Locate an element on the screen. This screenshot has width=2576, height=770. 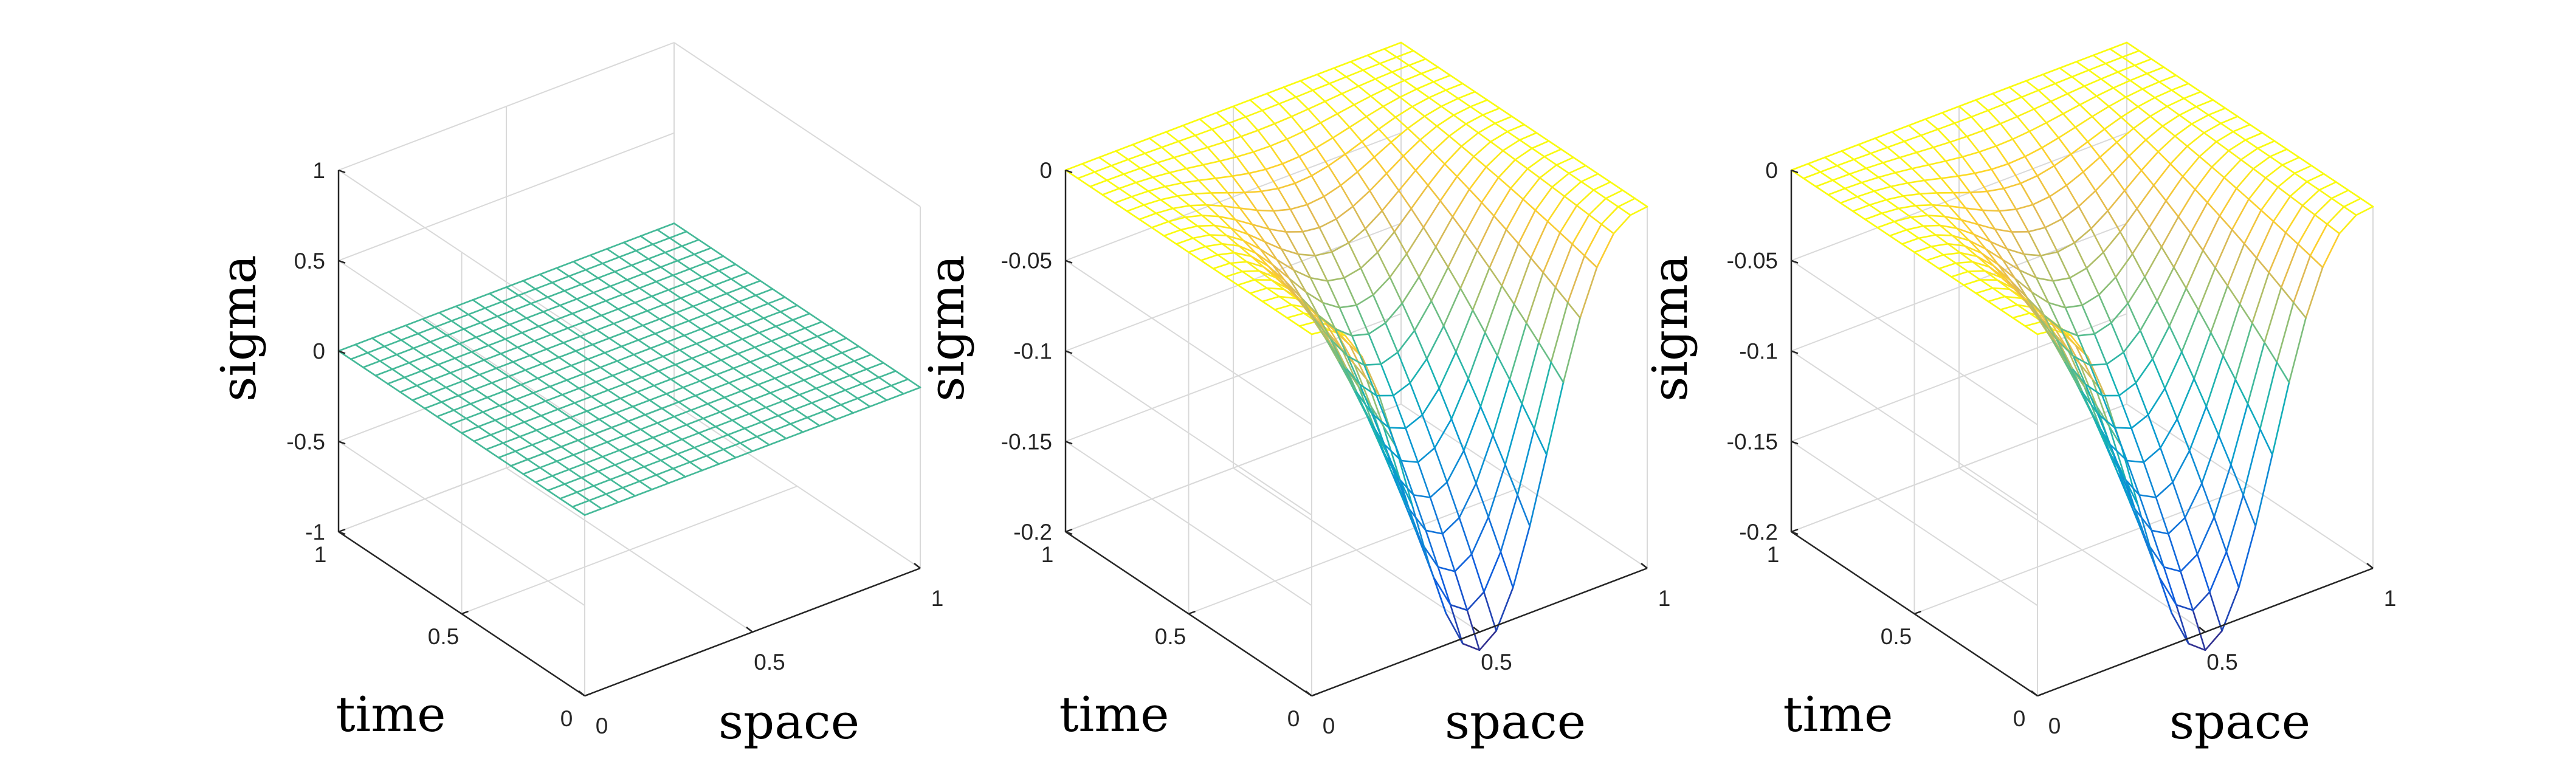
grid-line is located at coordinates (1914, 524).